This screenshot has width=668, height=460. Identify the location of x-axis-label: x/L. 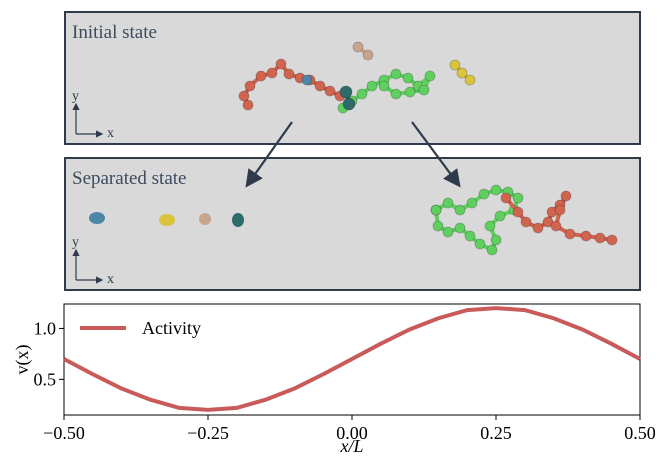
(351, 446).